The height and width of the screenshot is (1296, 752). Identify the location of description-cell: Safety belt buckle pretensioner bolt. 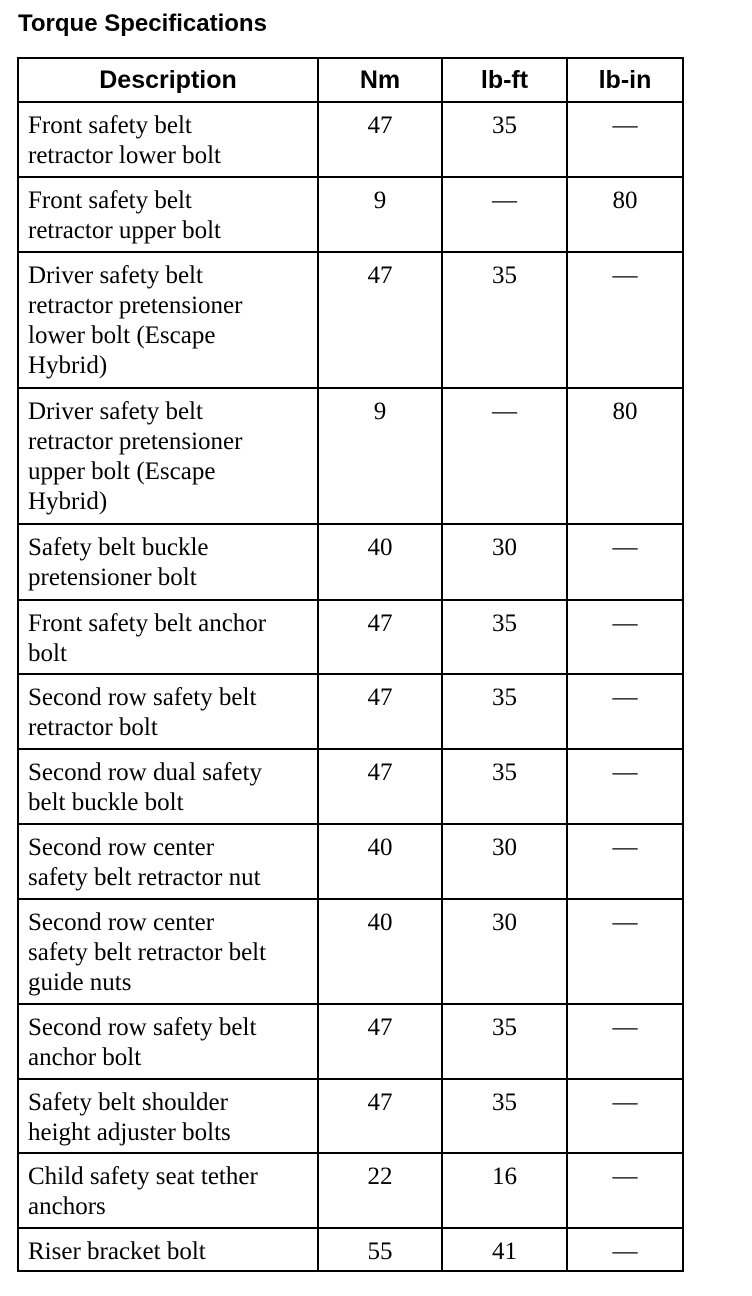
(168, 562).